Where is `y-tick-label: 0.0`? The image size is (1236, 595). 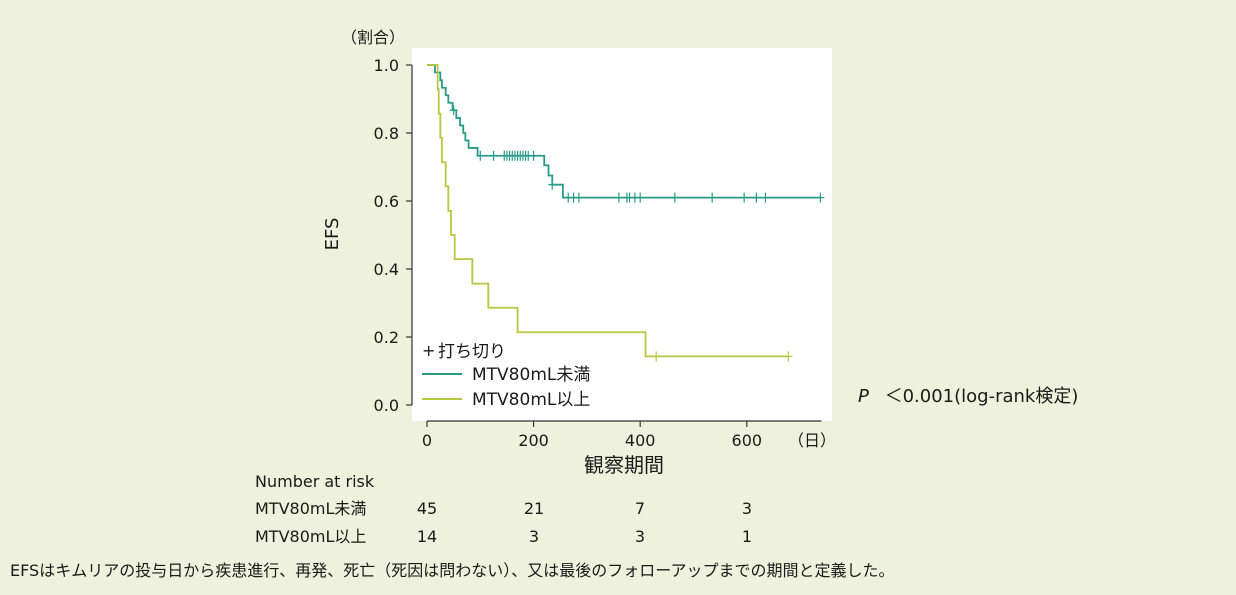 y-tick-label: 0.0 is located at coordinates (386, 405).